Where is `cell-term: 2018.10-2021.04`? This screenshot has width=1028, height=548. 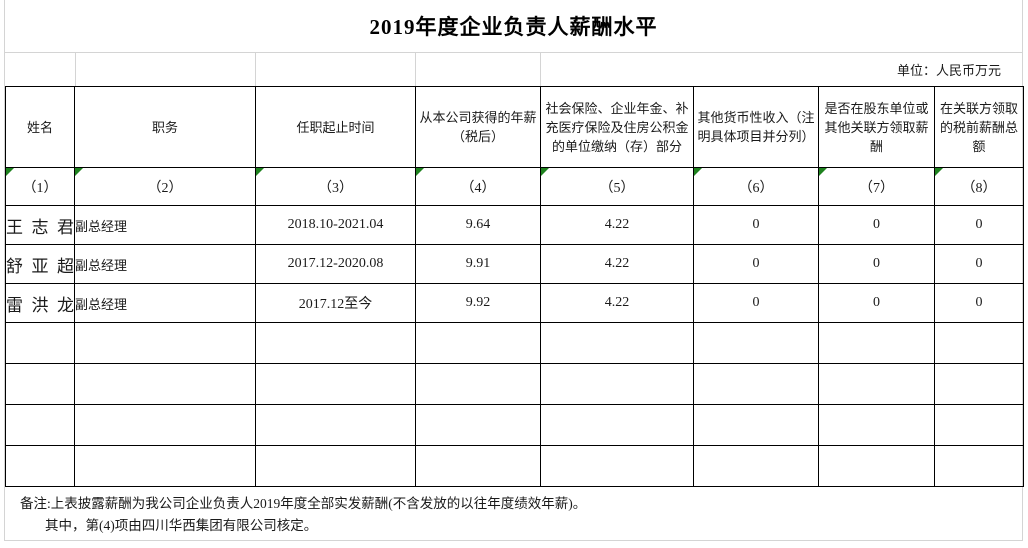
cell-term: 2018.10-2021.04 is located at coordinates (335, 225).